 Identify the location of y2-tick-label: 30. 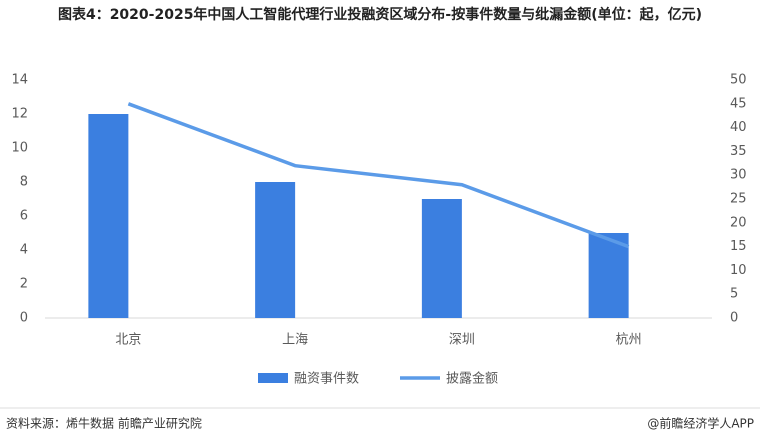
(738, 175).